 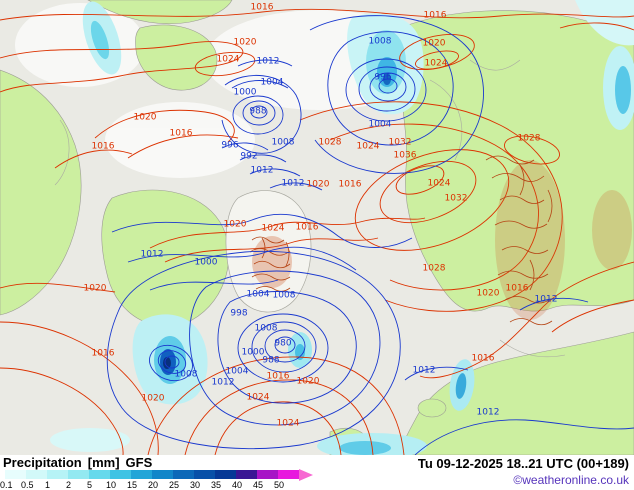 What do you see at coordinates (77, 480) in the screenshot?
I see `legend-segment: 2` at bounding box center [77, 480].